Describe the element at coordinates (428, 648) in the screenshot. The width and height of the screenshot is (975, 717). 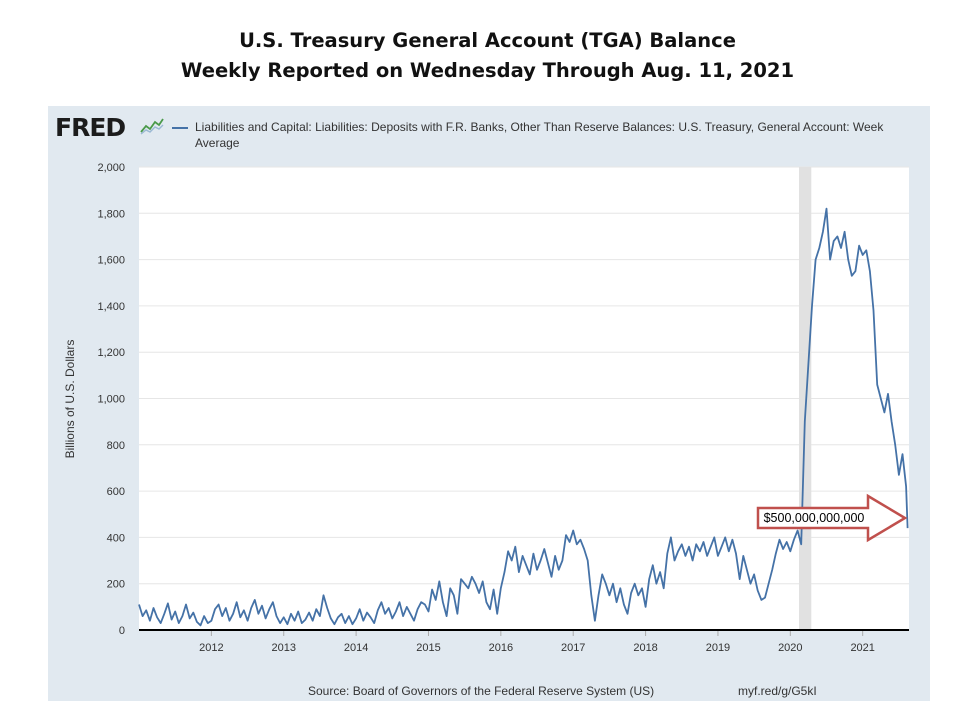
I see `x-tick-label: 2015` at that location.